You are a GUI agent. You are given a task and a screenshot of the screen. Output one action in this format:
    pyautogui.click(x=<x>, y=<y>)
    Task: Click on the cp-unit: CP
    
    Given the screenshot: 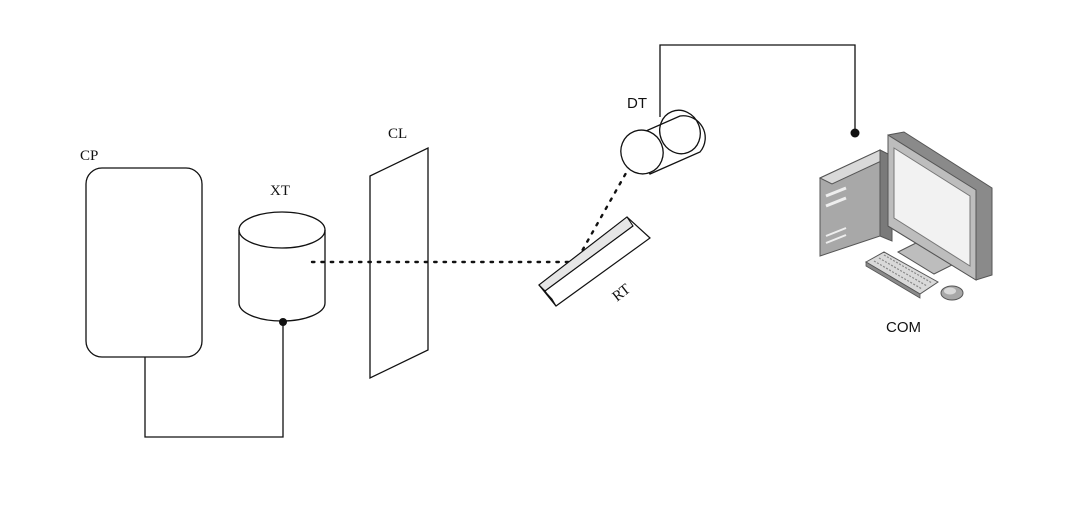 What is the action you would take?
    pyautogui.click(x=141, y=253)
    